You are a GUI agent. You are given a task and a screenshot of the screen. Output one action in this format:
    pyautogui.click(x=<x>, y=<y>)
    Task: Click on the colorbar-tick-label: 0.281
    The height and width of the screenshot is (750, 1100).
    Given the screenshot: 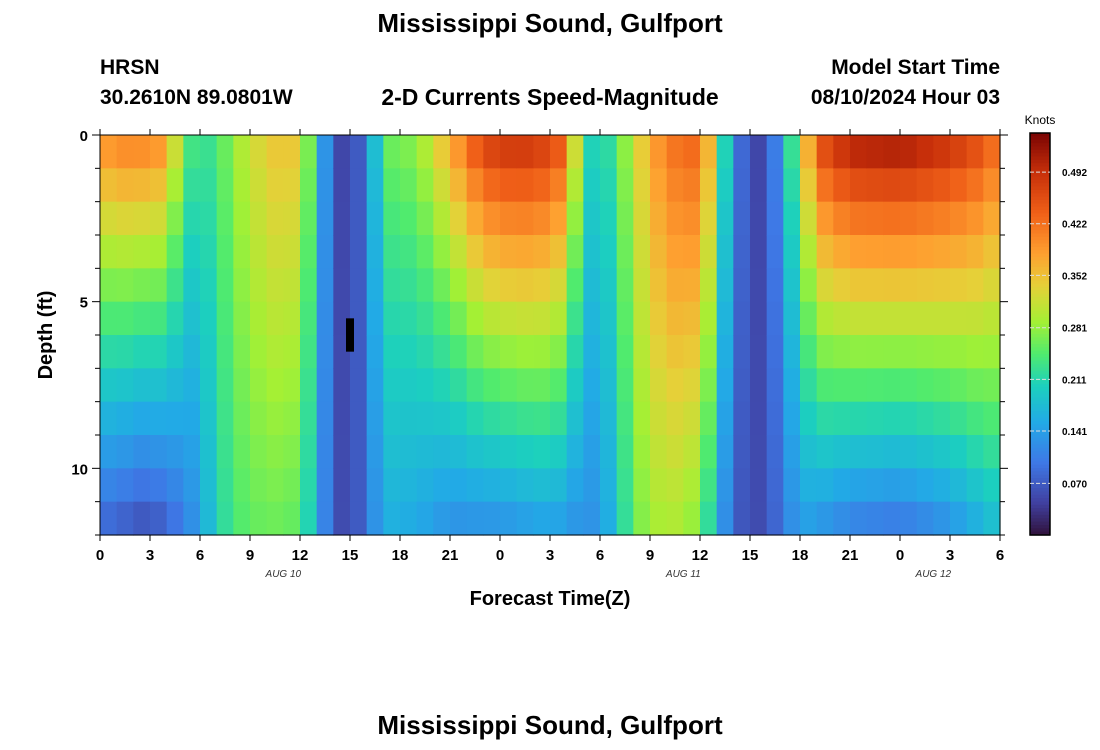 What is the action you would take?
    pyautogui.click(x=1074, y=329)
    